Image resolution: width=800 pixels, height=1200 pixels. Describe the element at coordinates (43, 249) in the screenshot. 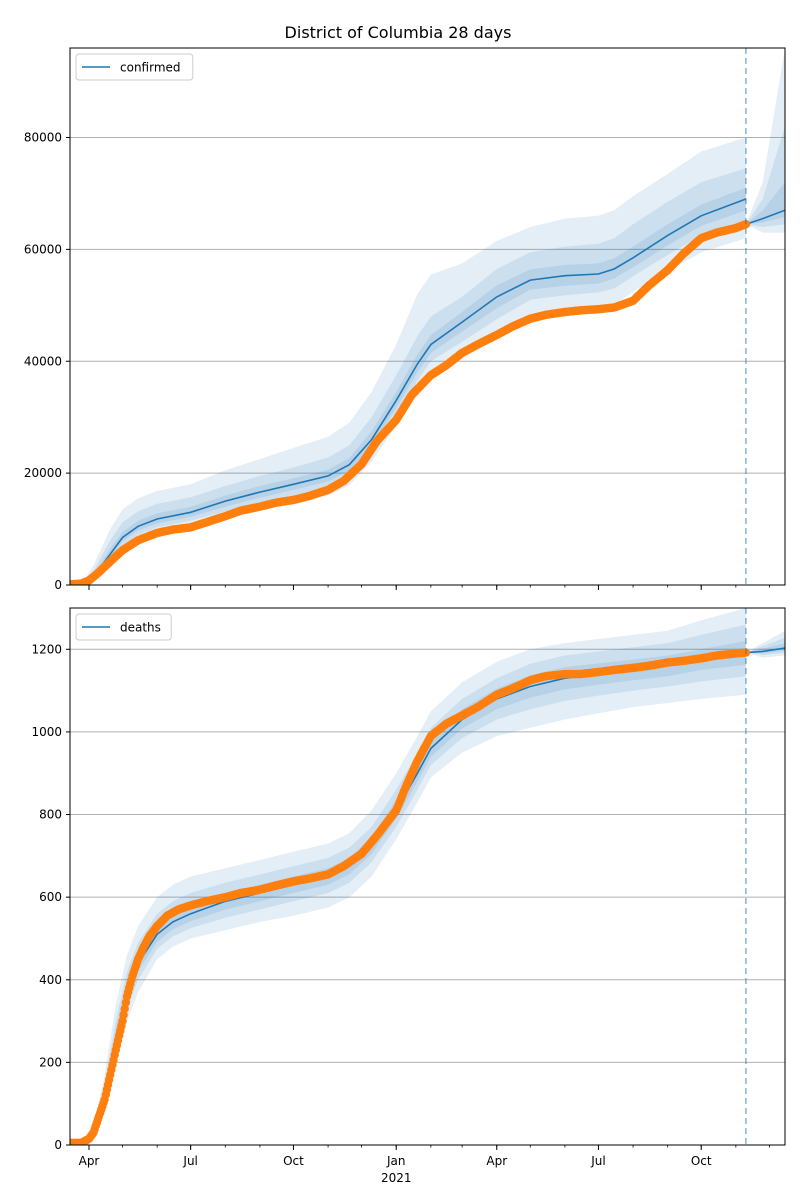

I see `y-tick-label: 60000` at that location.